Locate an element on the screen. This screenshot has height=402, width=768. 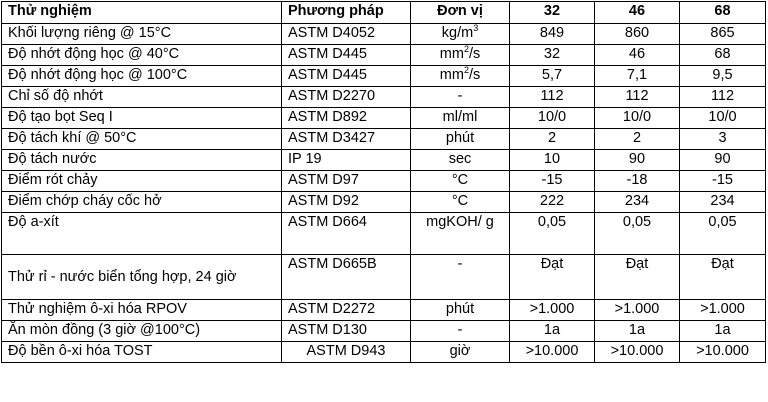
value-46: 860 is located at coordinates (637, 34).